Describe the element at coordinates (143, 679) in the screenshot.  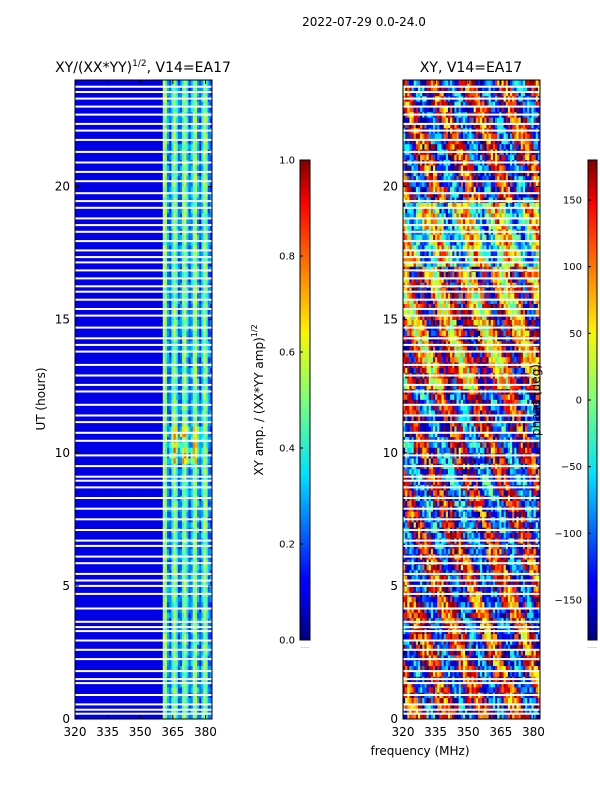
I see `data-gap` at that location.